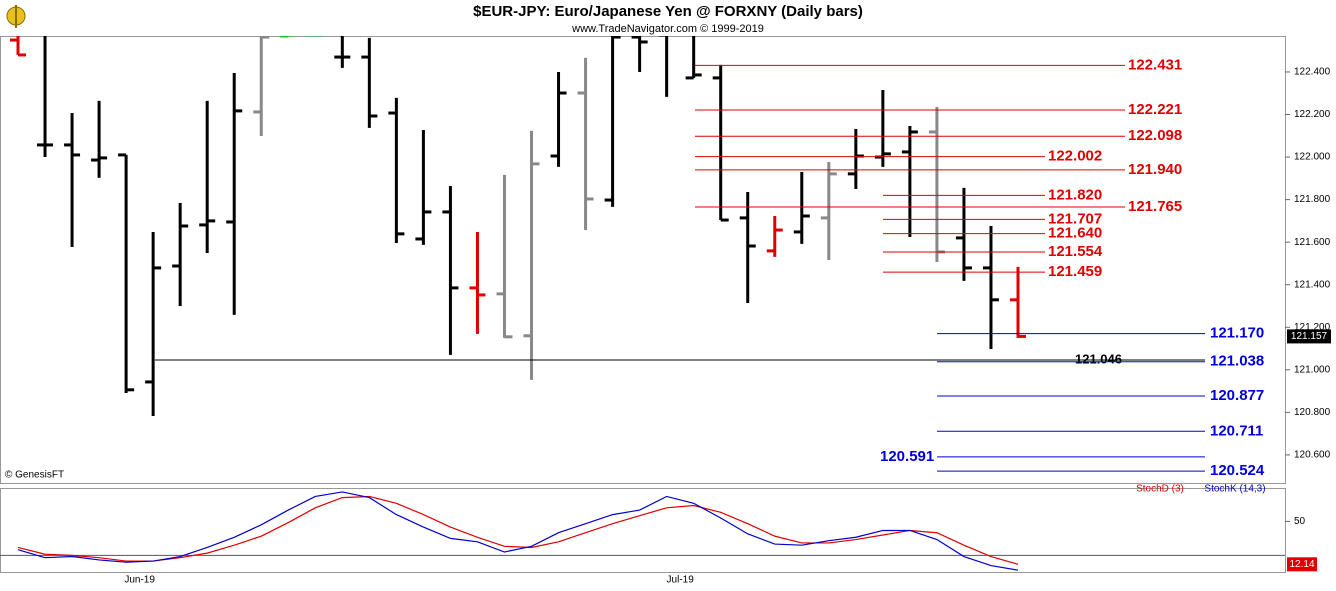 The width and height of the screenshot is (1336, 591). I want to click on level-label: 121.765, so click(1155, 206).